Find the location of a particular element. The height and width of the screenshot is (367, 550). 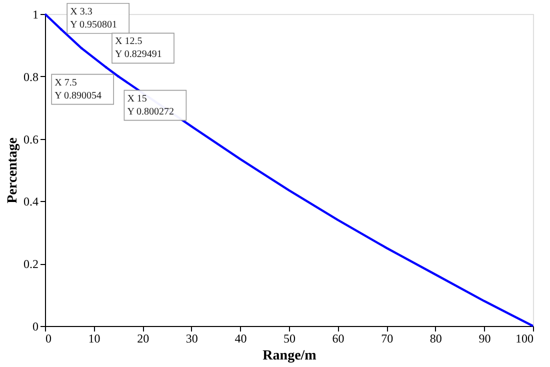

y-tick-label: 1 is located at coordinates (35, 15).